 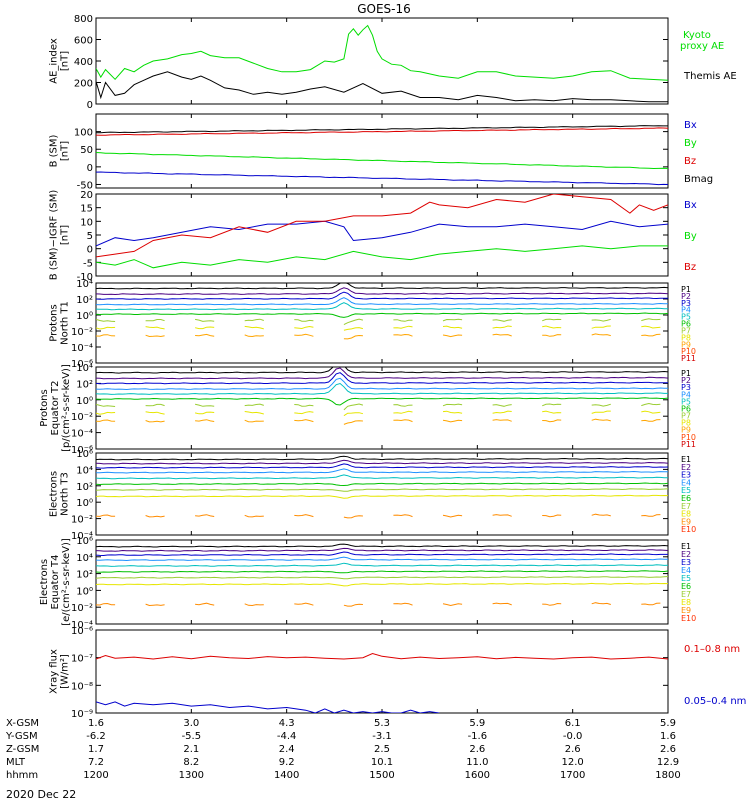 What do you see at coordinates (191, 762) in the screenshot?
I see `orbit-value: 8.2` at bounding box center [191, 762].